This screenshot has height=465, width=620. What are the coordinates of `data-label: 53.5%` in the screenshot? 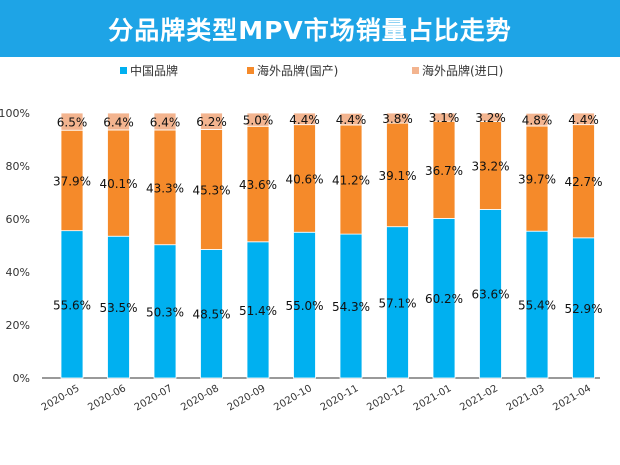 It's located at (118, 308).